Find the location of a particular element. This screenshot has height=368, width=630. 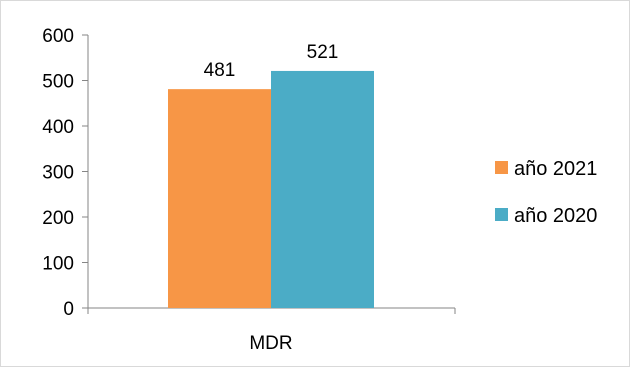

y-tick-label: 100 is located at coordinates (58, 264).